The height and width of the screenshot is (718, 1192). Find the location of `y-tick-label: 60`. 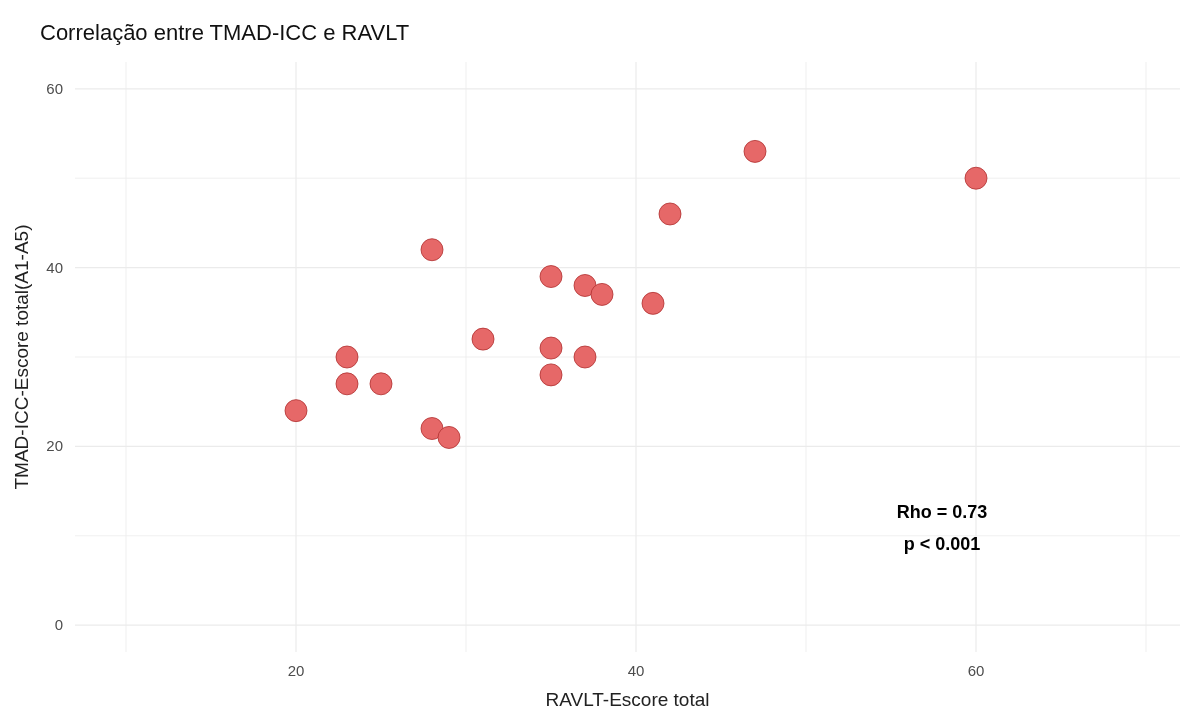

y-tick-label: 60 is located at coordinates (54, 88).